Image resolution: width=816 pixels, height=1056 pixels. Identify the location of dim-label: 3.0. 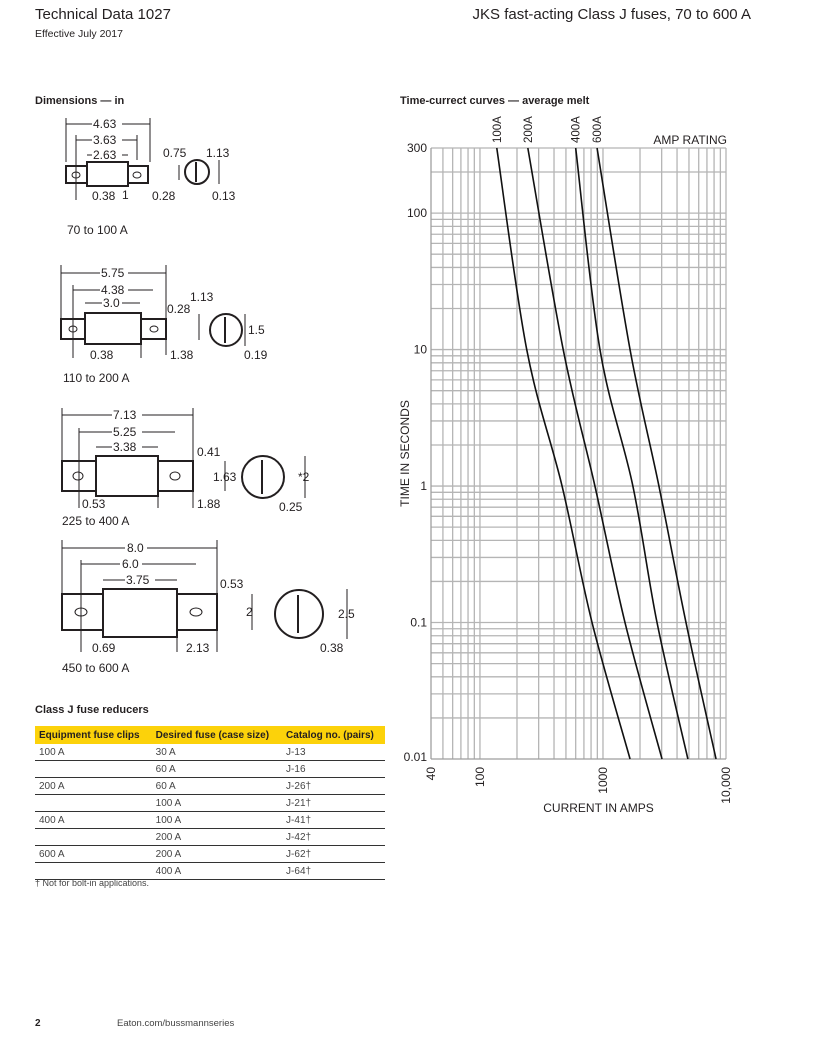
(111, 303).